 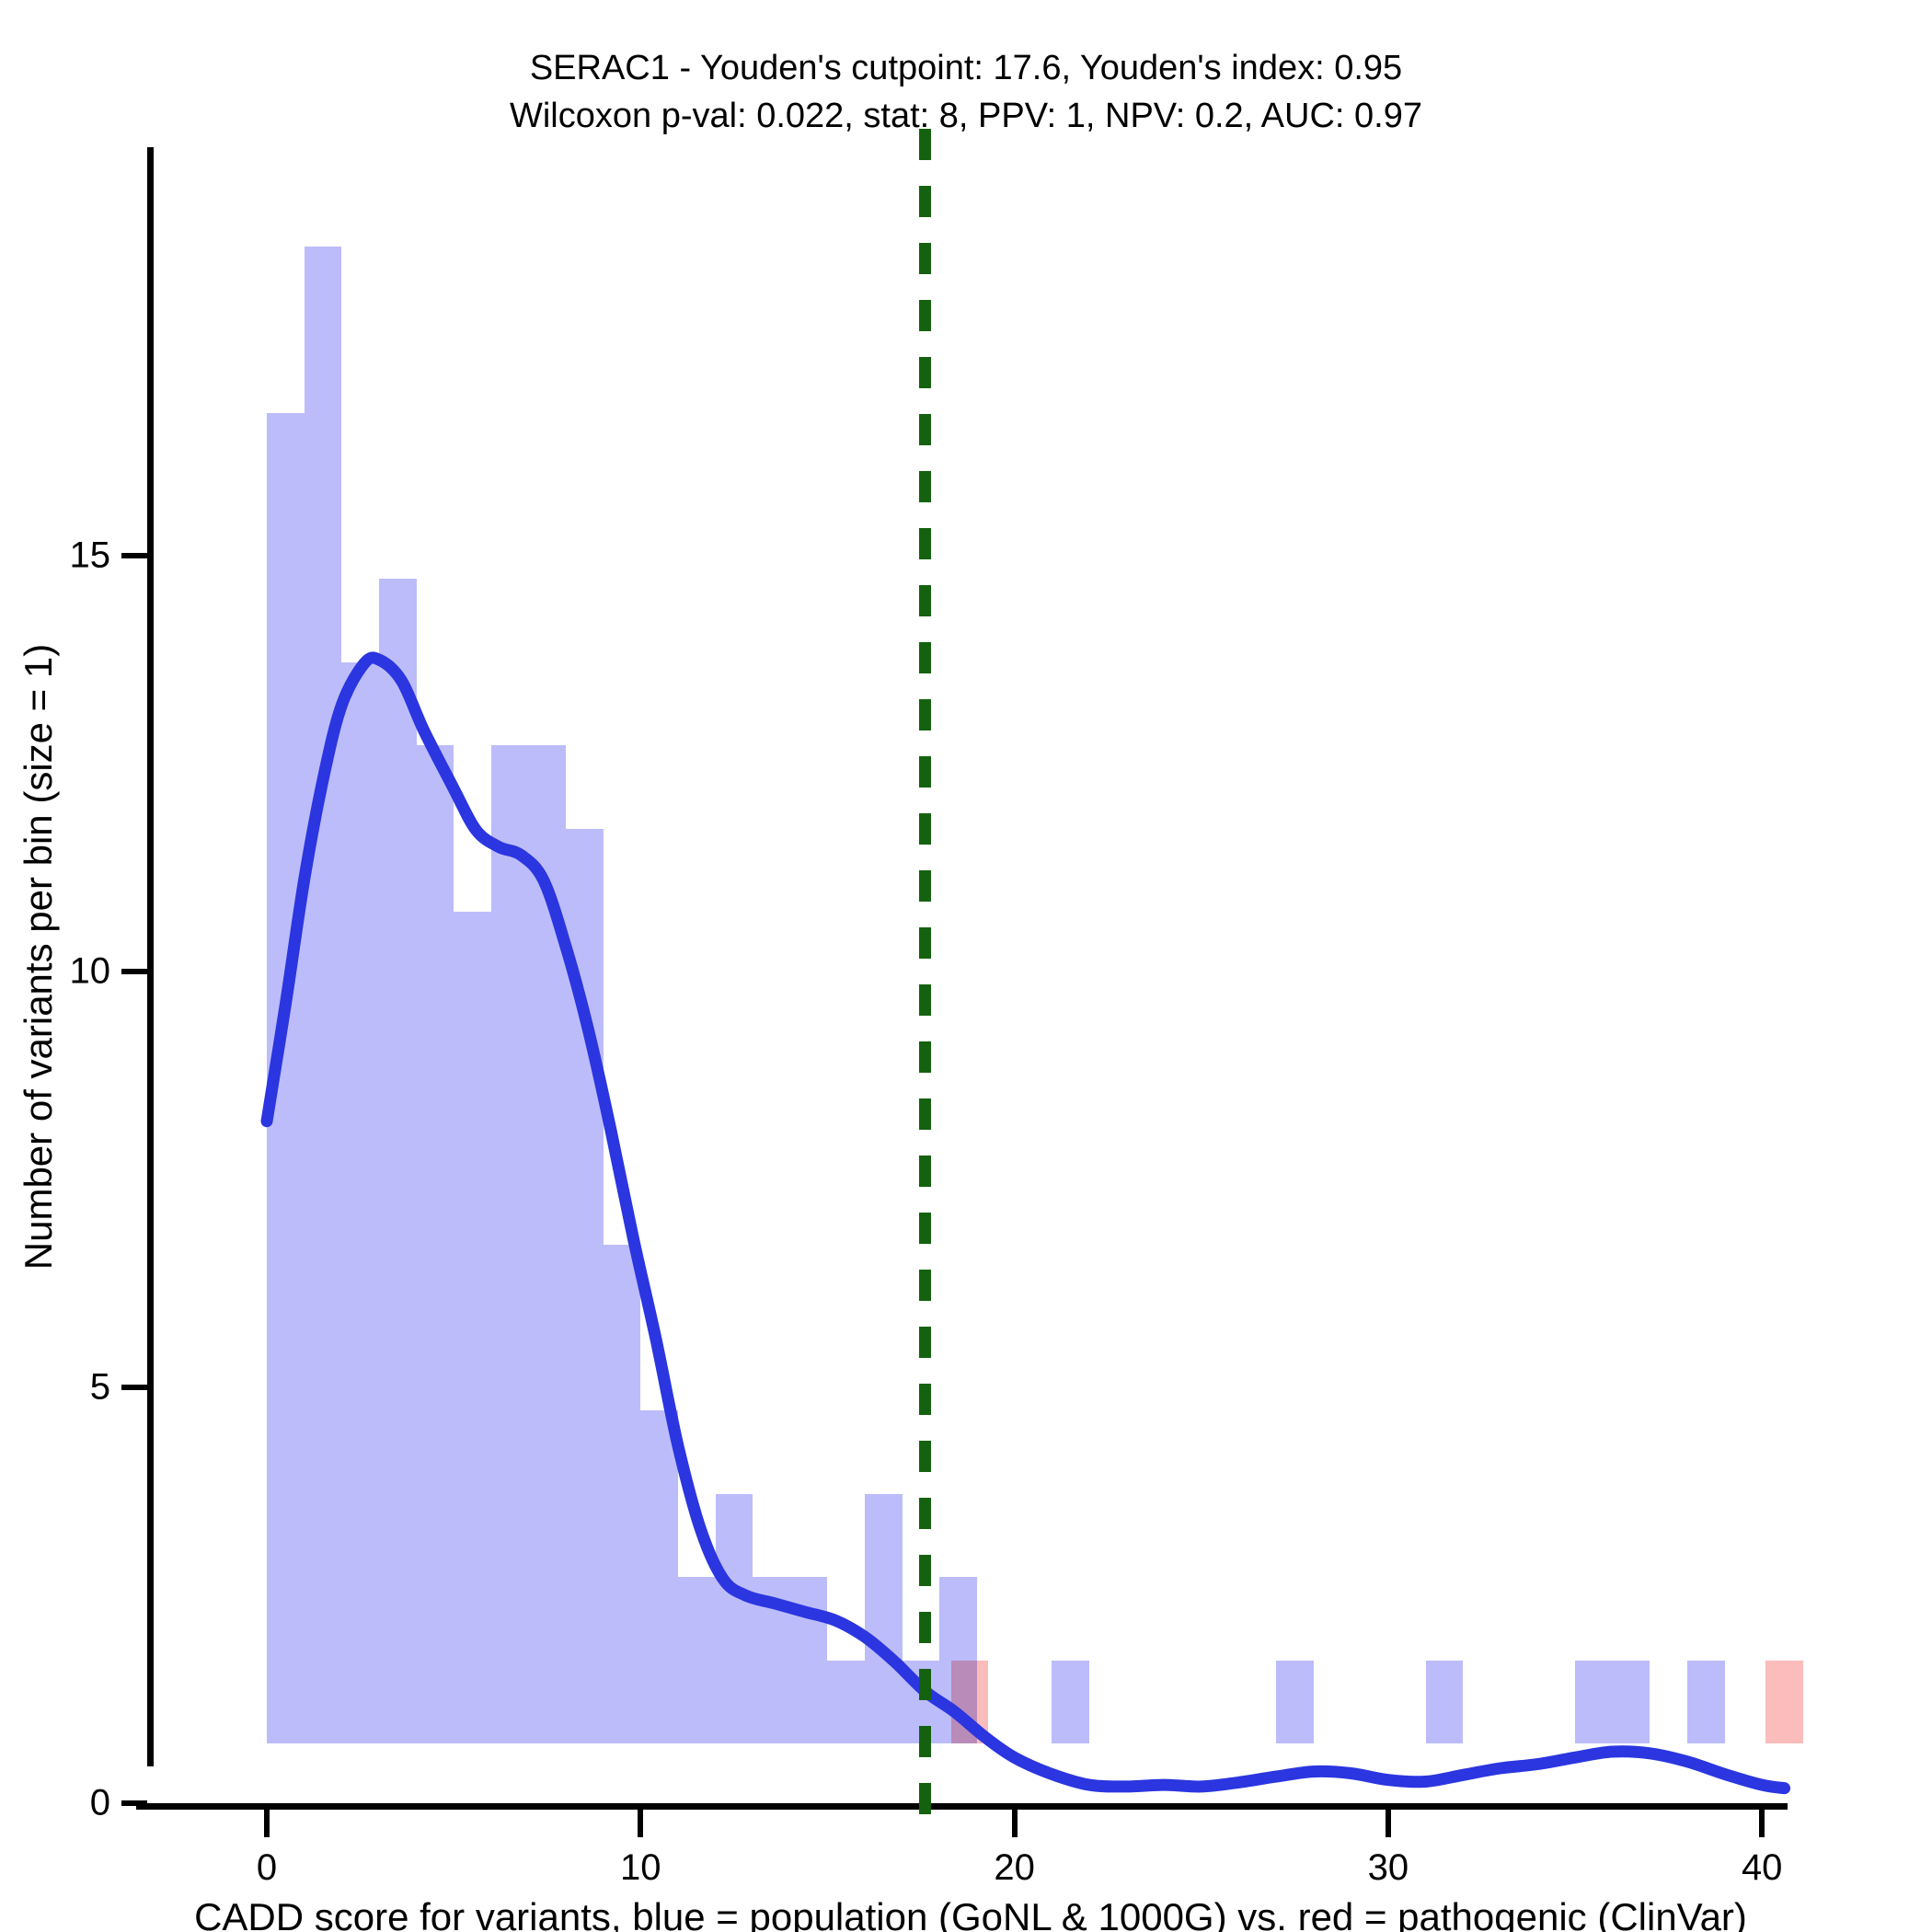 I want to click on y-tick-label: 5, so click(x=99, y=1387).